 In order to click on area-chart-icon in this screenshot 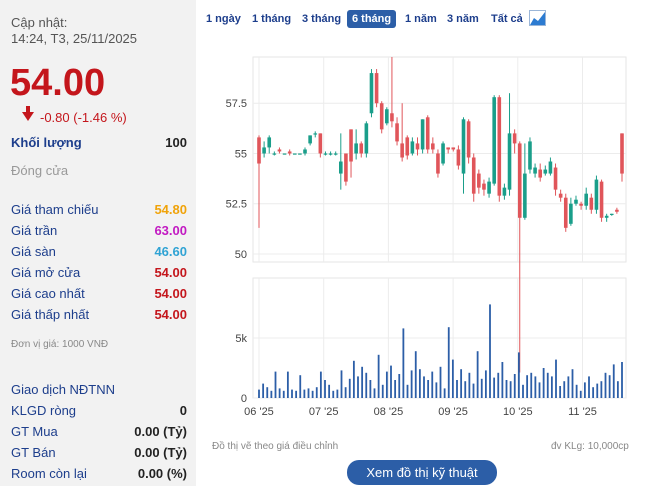, I will do `click(538, 18)`.